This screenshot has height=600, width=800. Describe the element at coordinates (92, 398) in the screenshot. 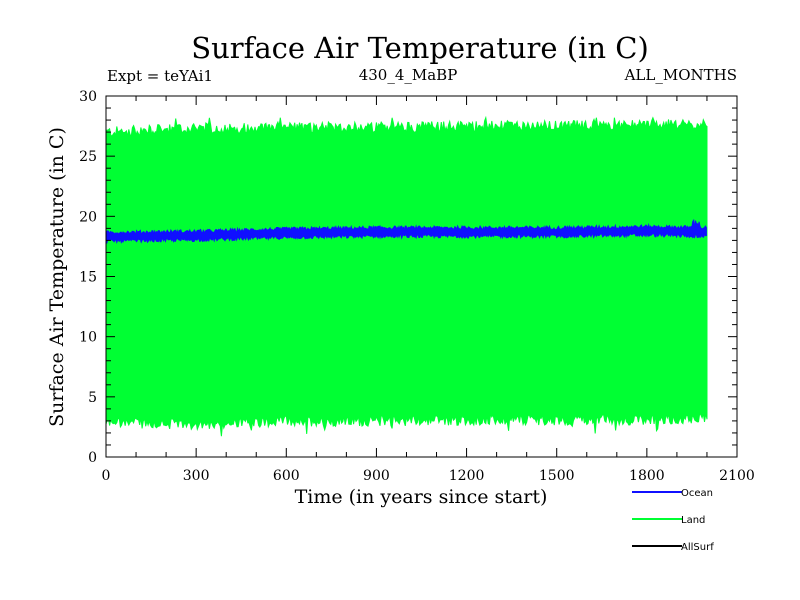

I see `y-tick-label: 5` at that location.